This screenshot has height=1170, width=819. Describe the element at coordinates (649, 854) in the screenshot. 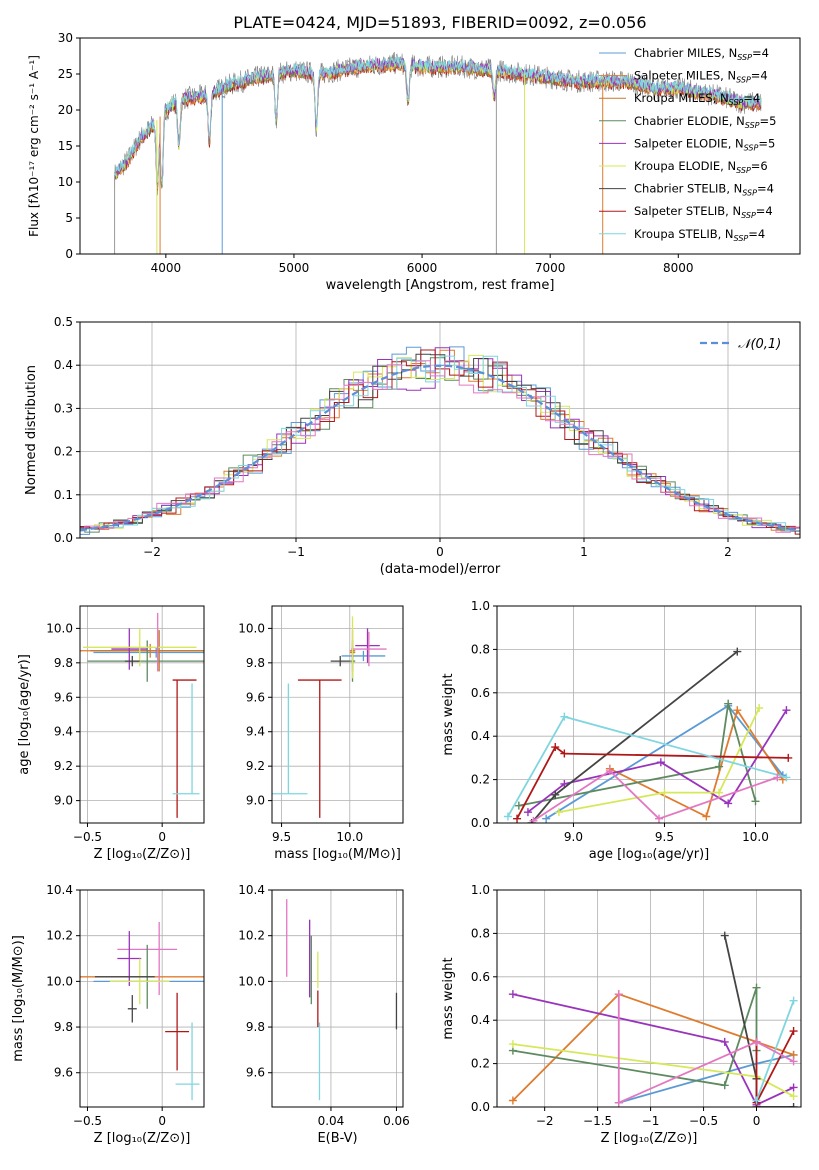

I see `x-axis-label: age [log₁₀(age/yr)]` at that location.